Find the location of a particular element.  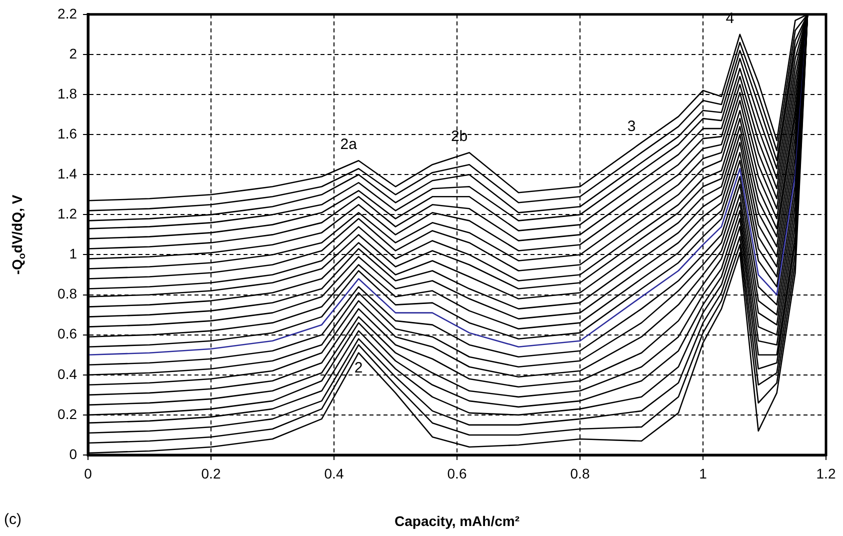

annotation: 3 is located at coordinates (631, 127).